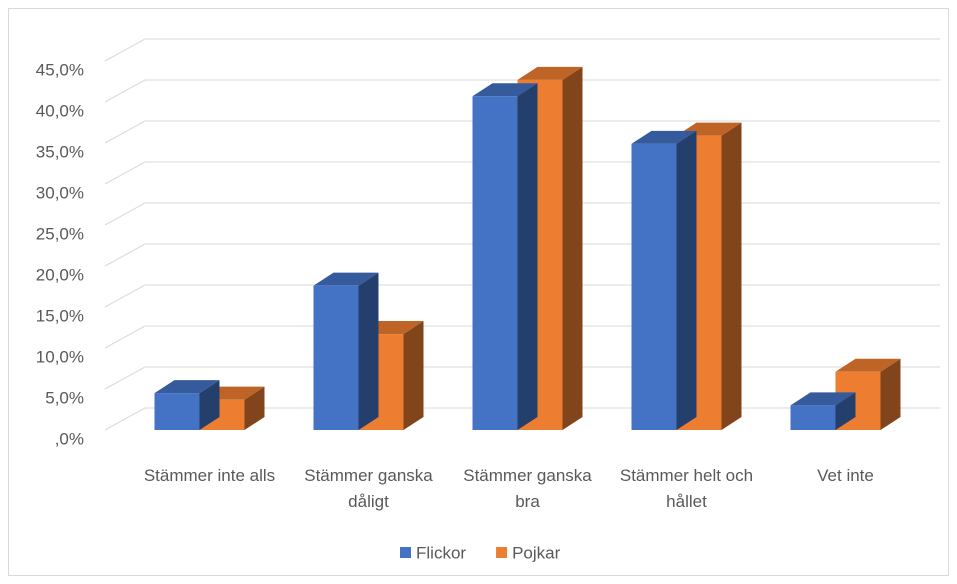 The width and height of the screenshot is (957, 584). I want to click on x-tick-label: Stämmer inte alls, so click(209, 475).